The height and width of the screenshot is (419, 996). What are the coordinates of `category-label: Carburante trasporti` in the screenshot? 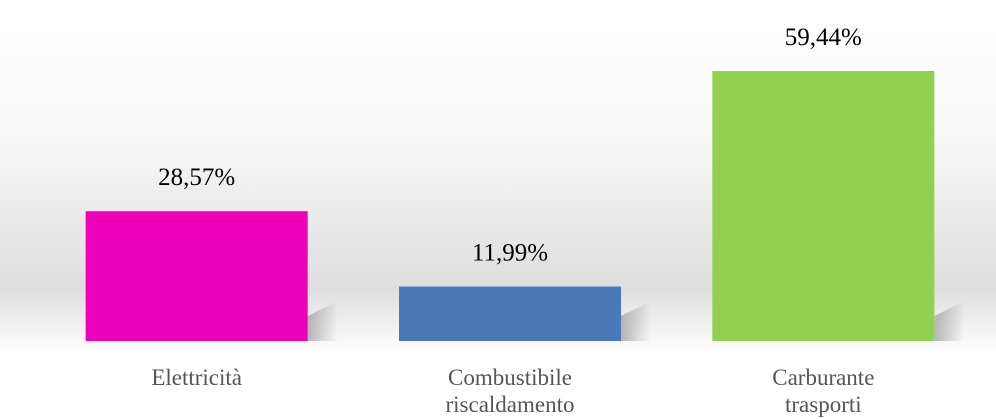 It's located at (823, 391).